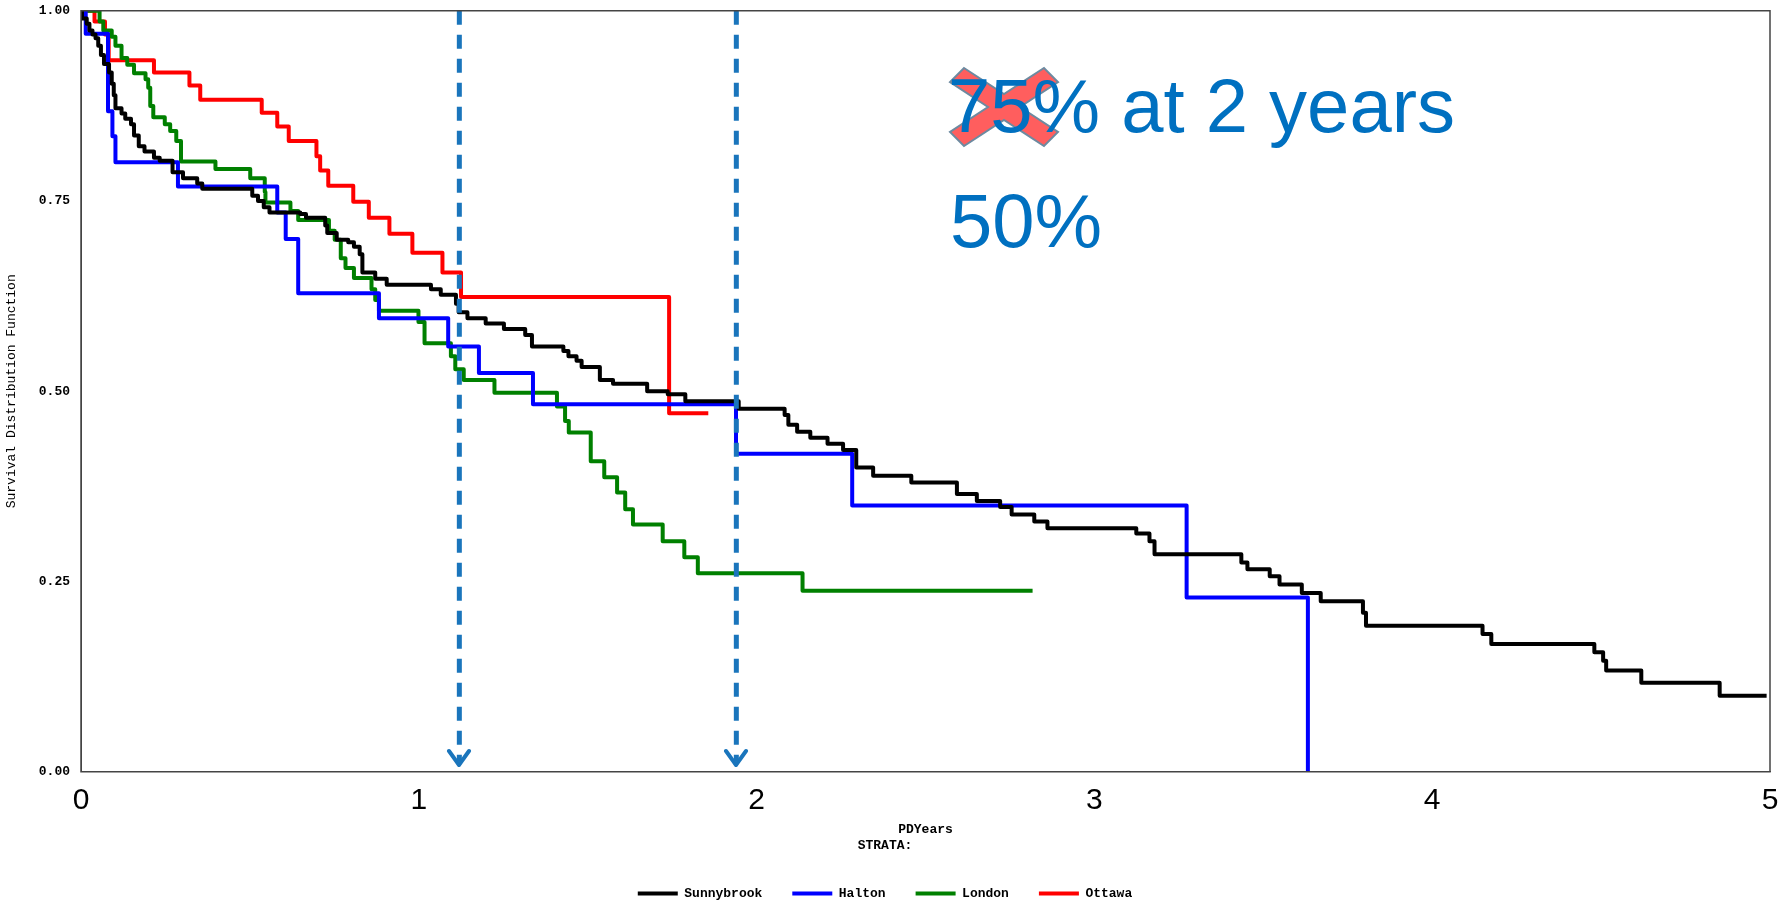  Describe the element at coordinates (756, 799) in the screenshot. I see `x-tick-label: 2` at that location.